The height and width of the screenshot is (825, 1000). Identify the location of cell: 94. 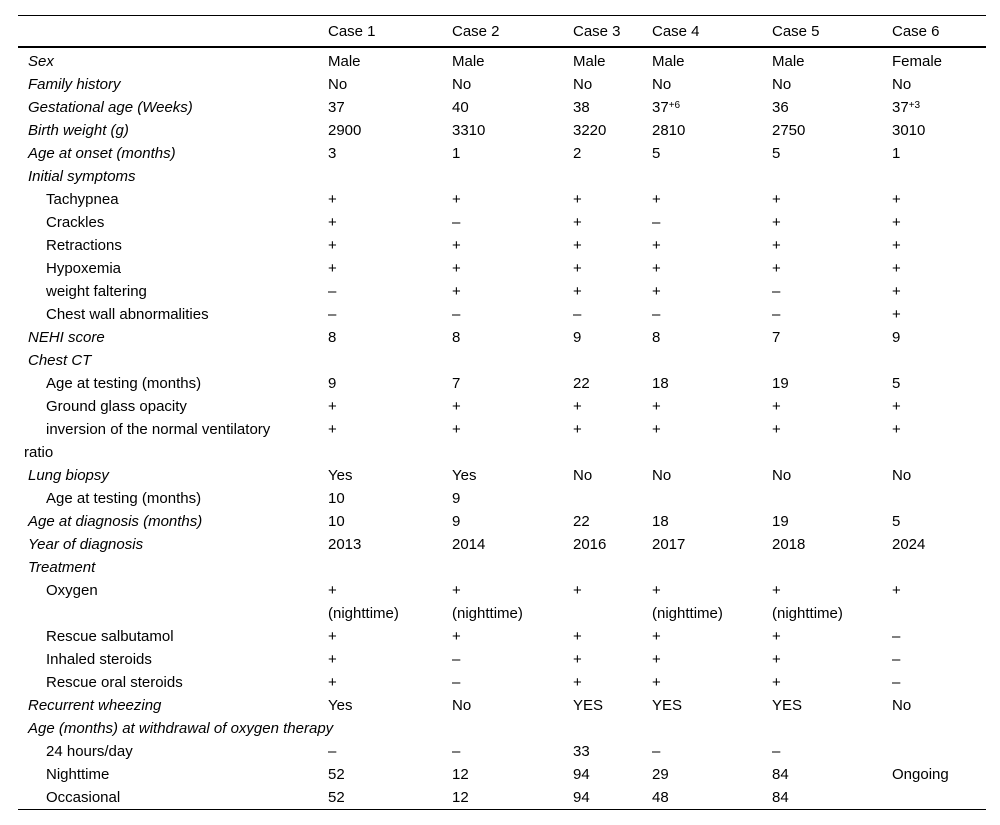
(581, 774).